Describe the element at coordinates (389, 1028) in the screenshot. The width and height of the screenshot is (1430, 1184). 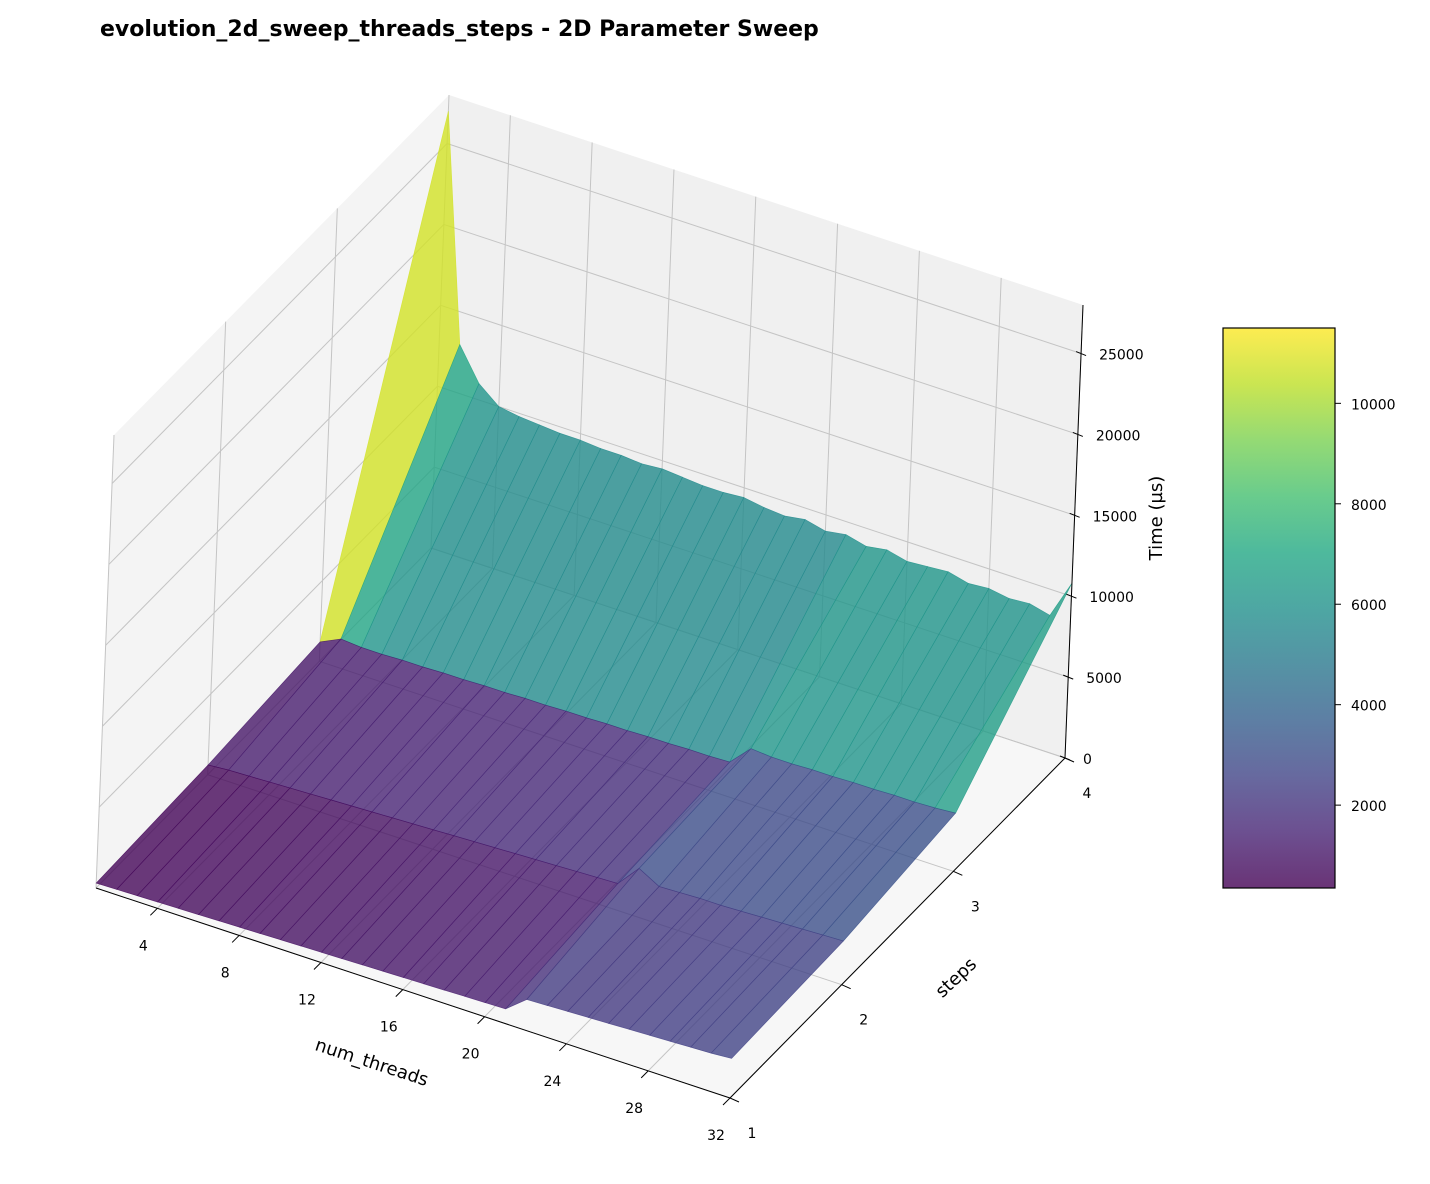
I see `x-tick-label: 16` at that location.